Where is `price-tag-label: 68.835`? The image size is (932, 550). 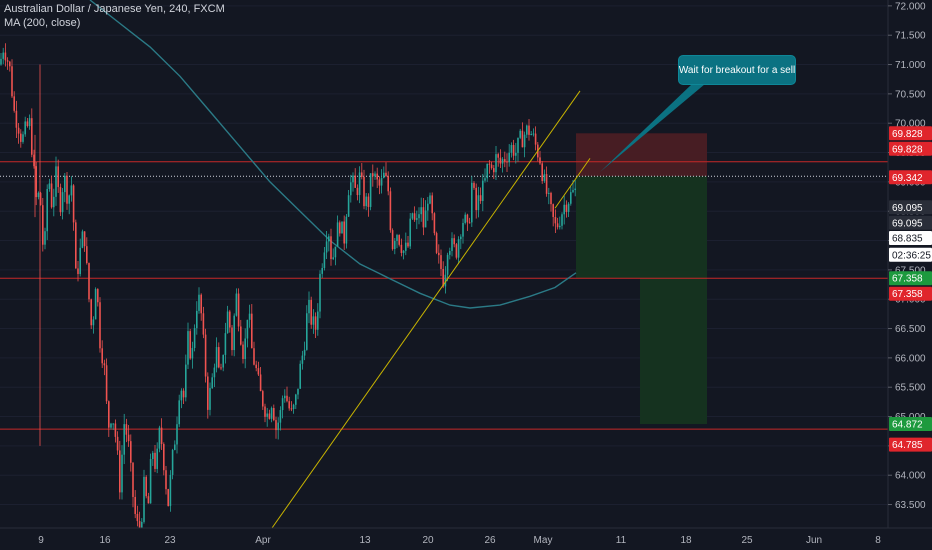
price-tag-label: 68.835 is located at coordinates (907, 239).